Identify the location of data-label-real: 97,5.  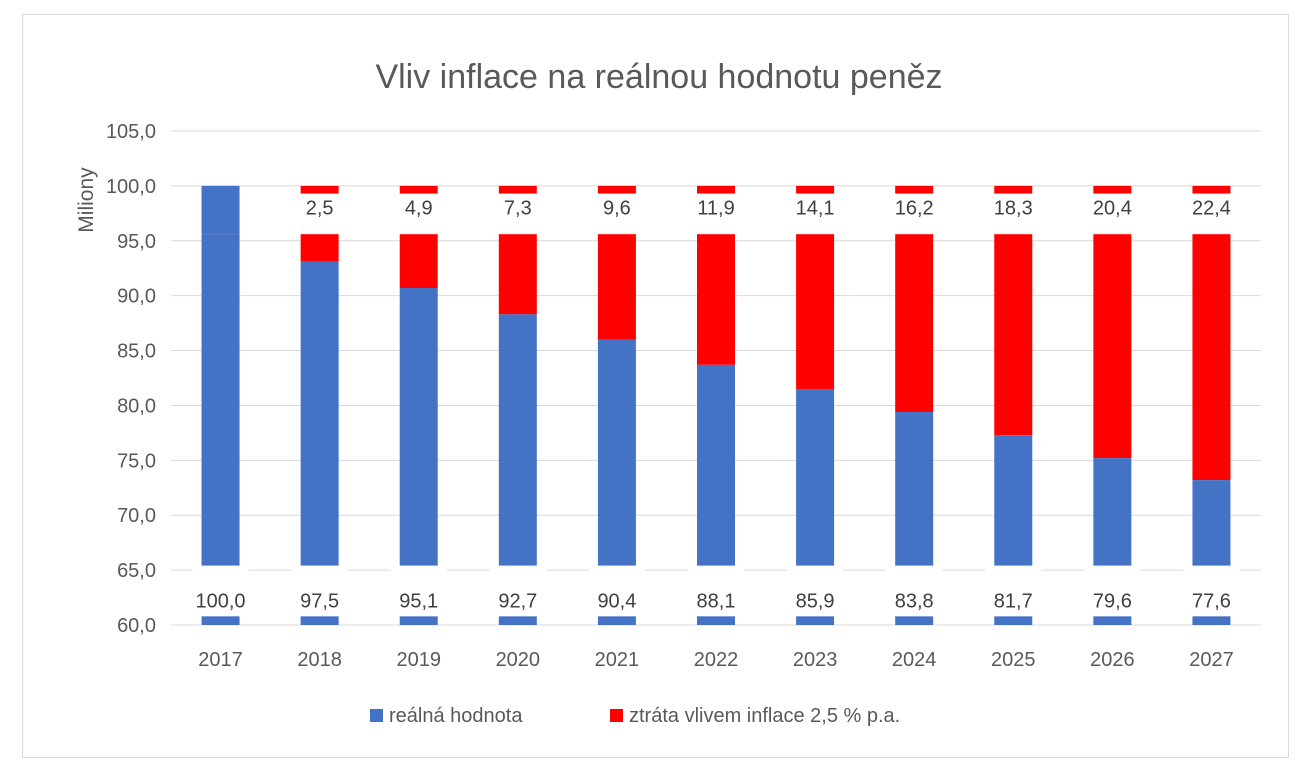
(319, 601).